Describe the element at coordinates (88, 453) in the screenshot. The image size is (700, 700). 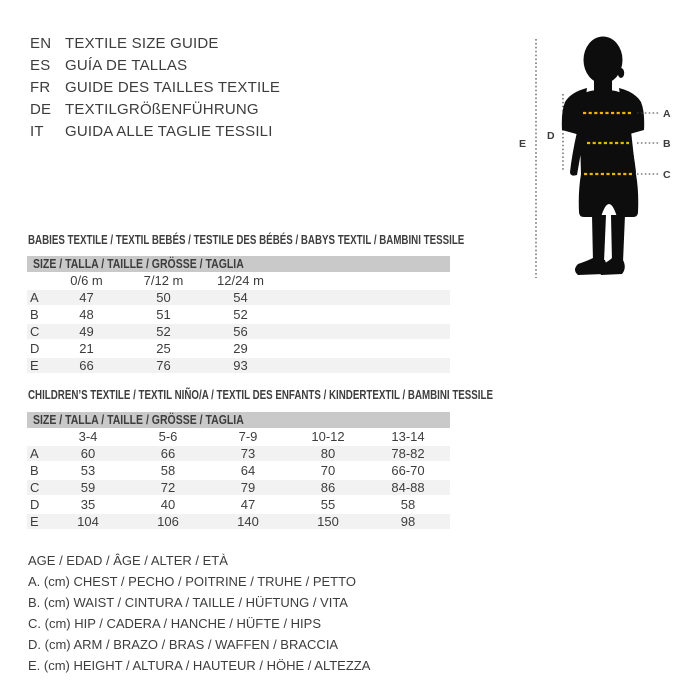
I see `cell-value: 60` at that location.